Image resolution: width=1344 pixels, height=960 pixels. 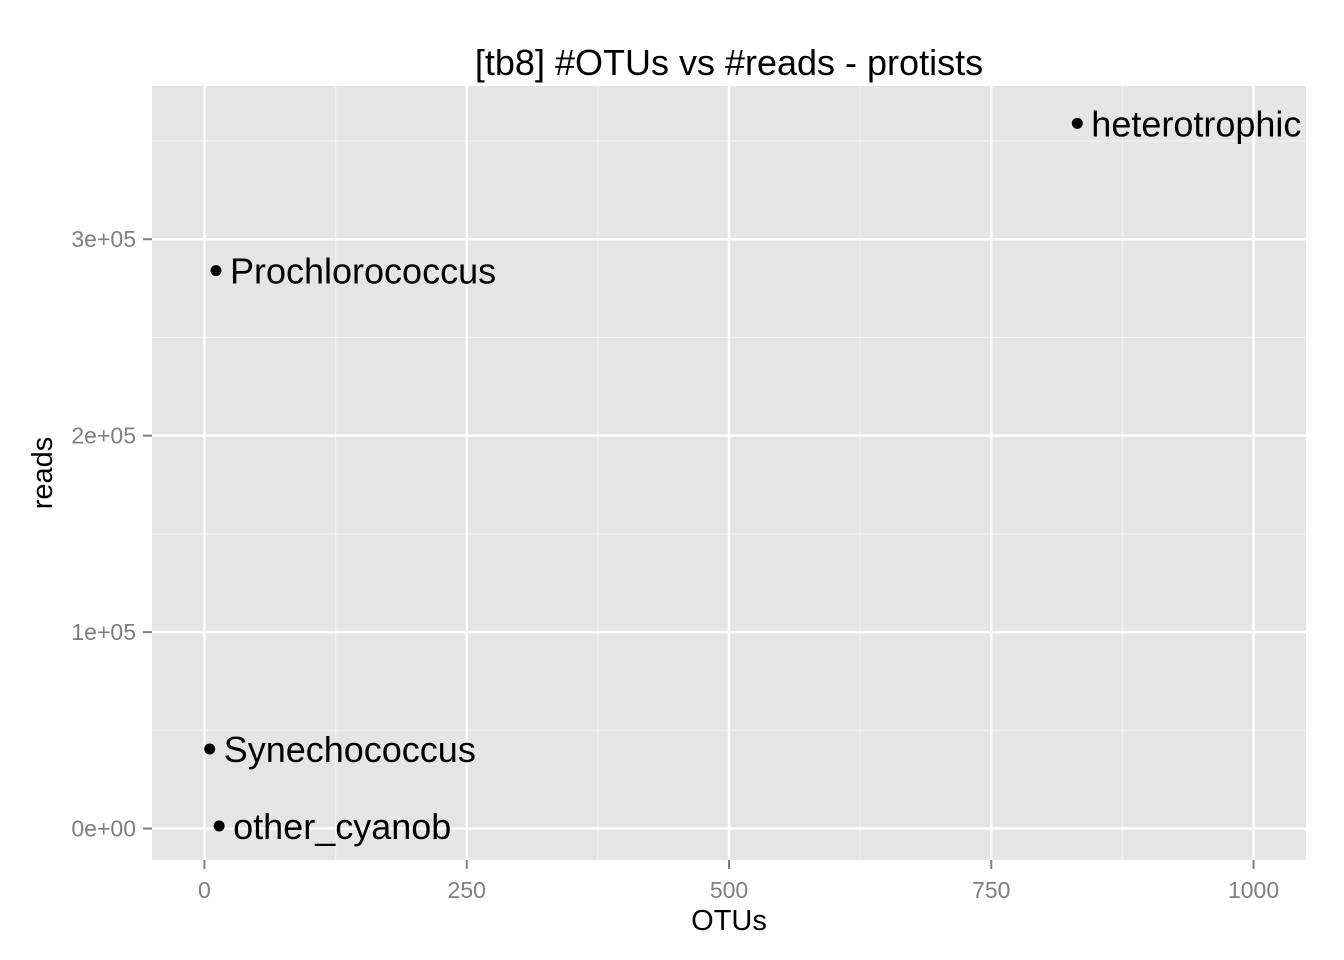 What do you see at coordinates (1196, 123) in the screenshot?
I see `data-point-label: heterotrophic` at bounding box center [1196, 123].